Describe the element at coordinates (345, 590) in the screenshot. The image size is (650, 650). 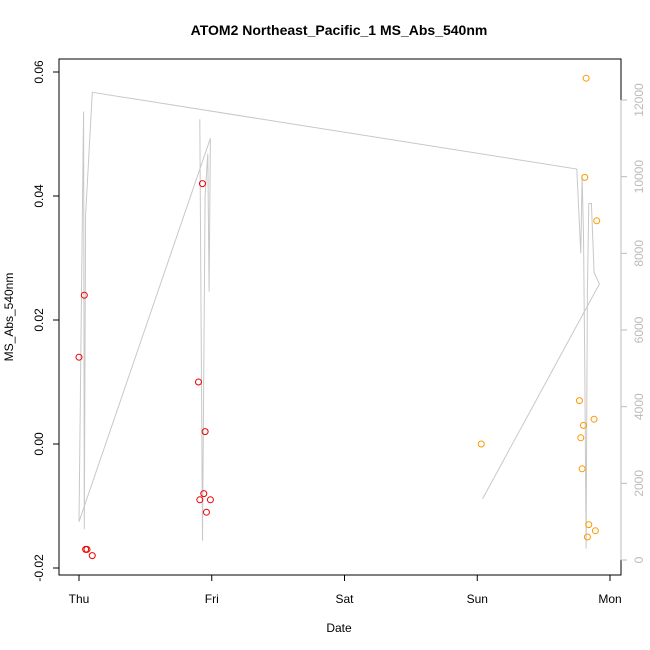
I see `x-axis: Thu Fri Sat Sun Mon` at that location.